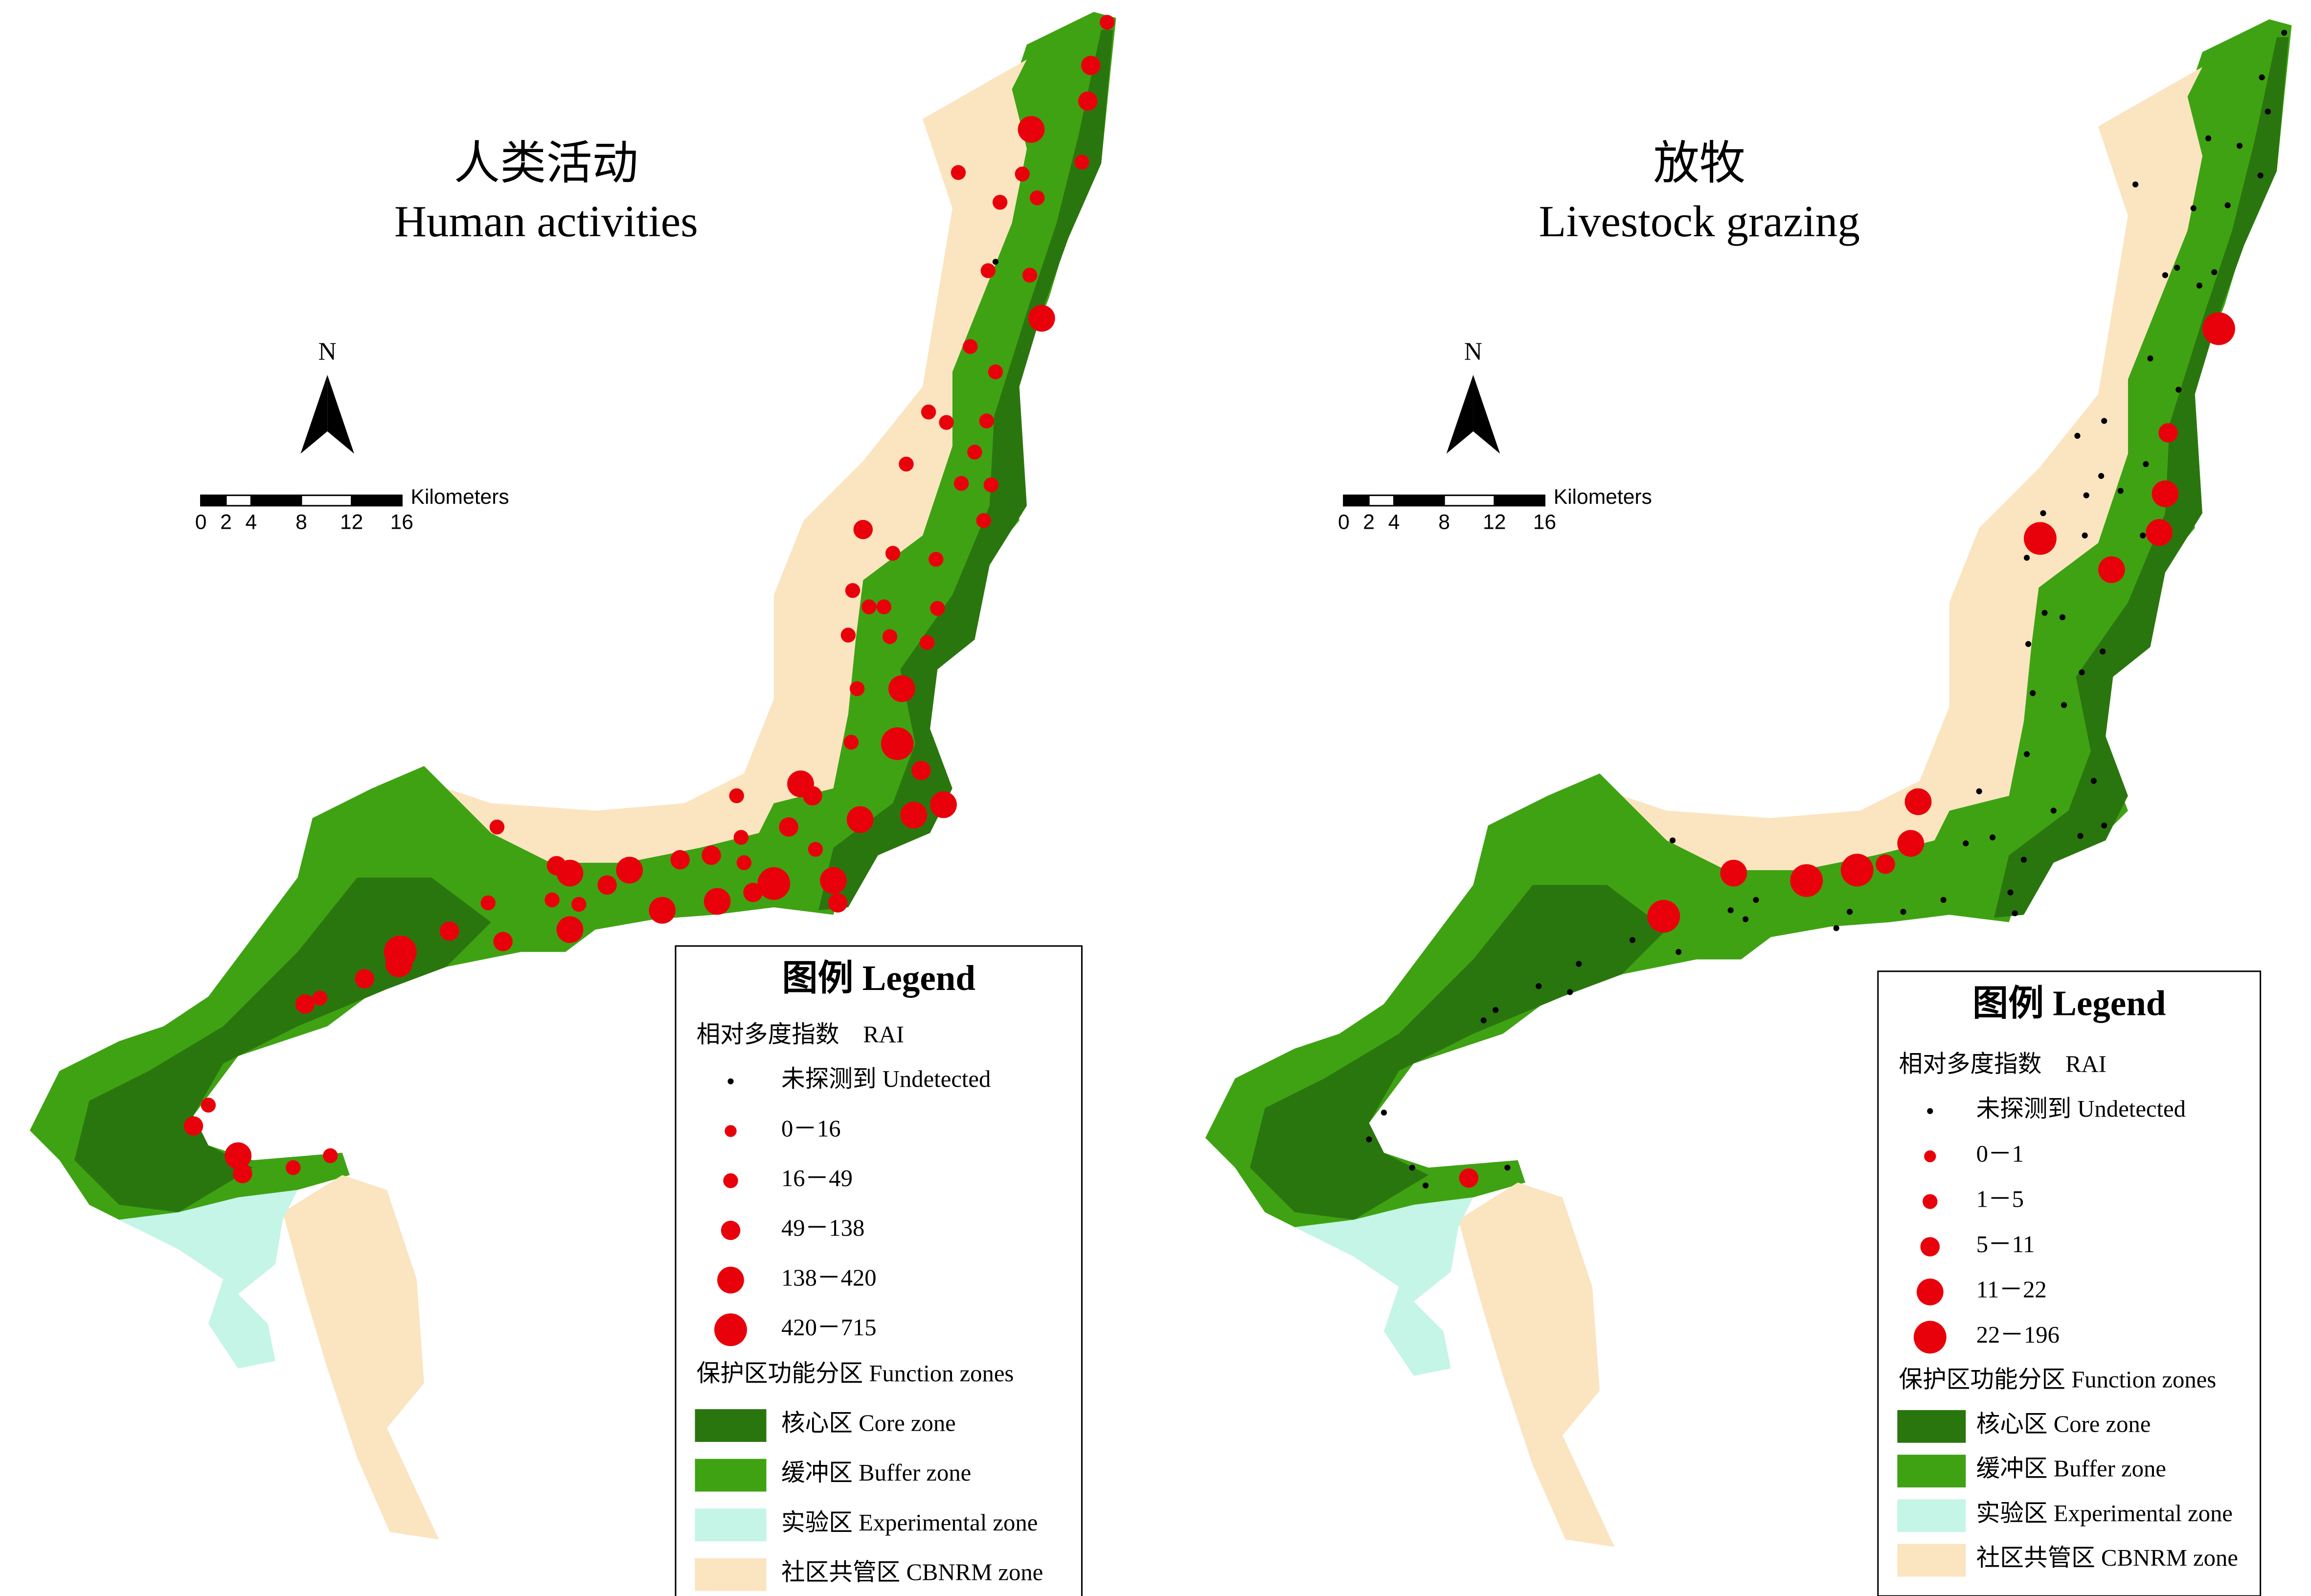 The width and height of the screenshot is (2311, 1596). What do you see at coordinates (1699, 221) in the screenshot?
I see `map-title-en: Livestock grazing` at bounding box center [1699, 221].